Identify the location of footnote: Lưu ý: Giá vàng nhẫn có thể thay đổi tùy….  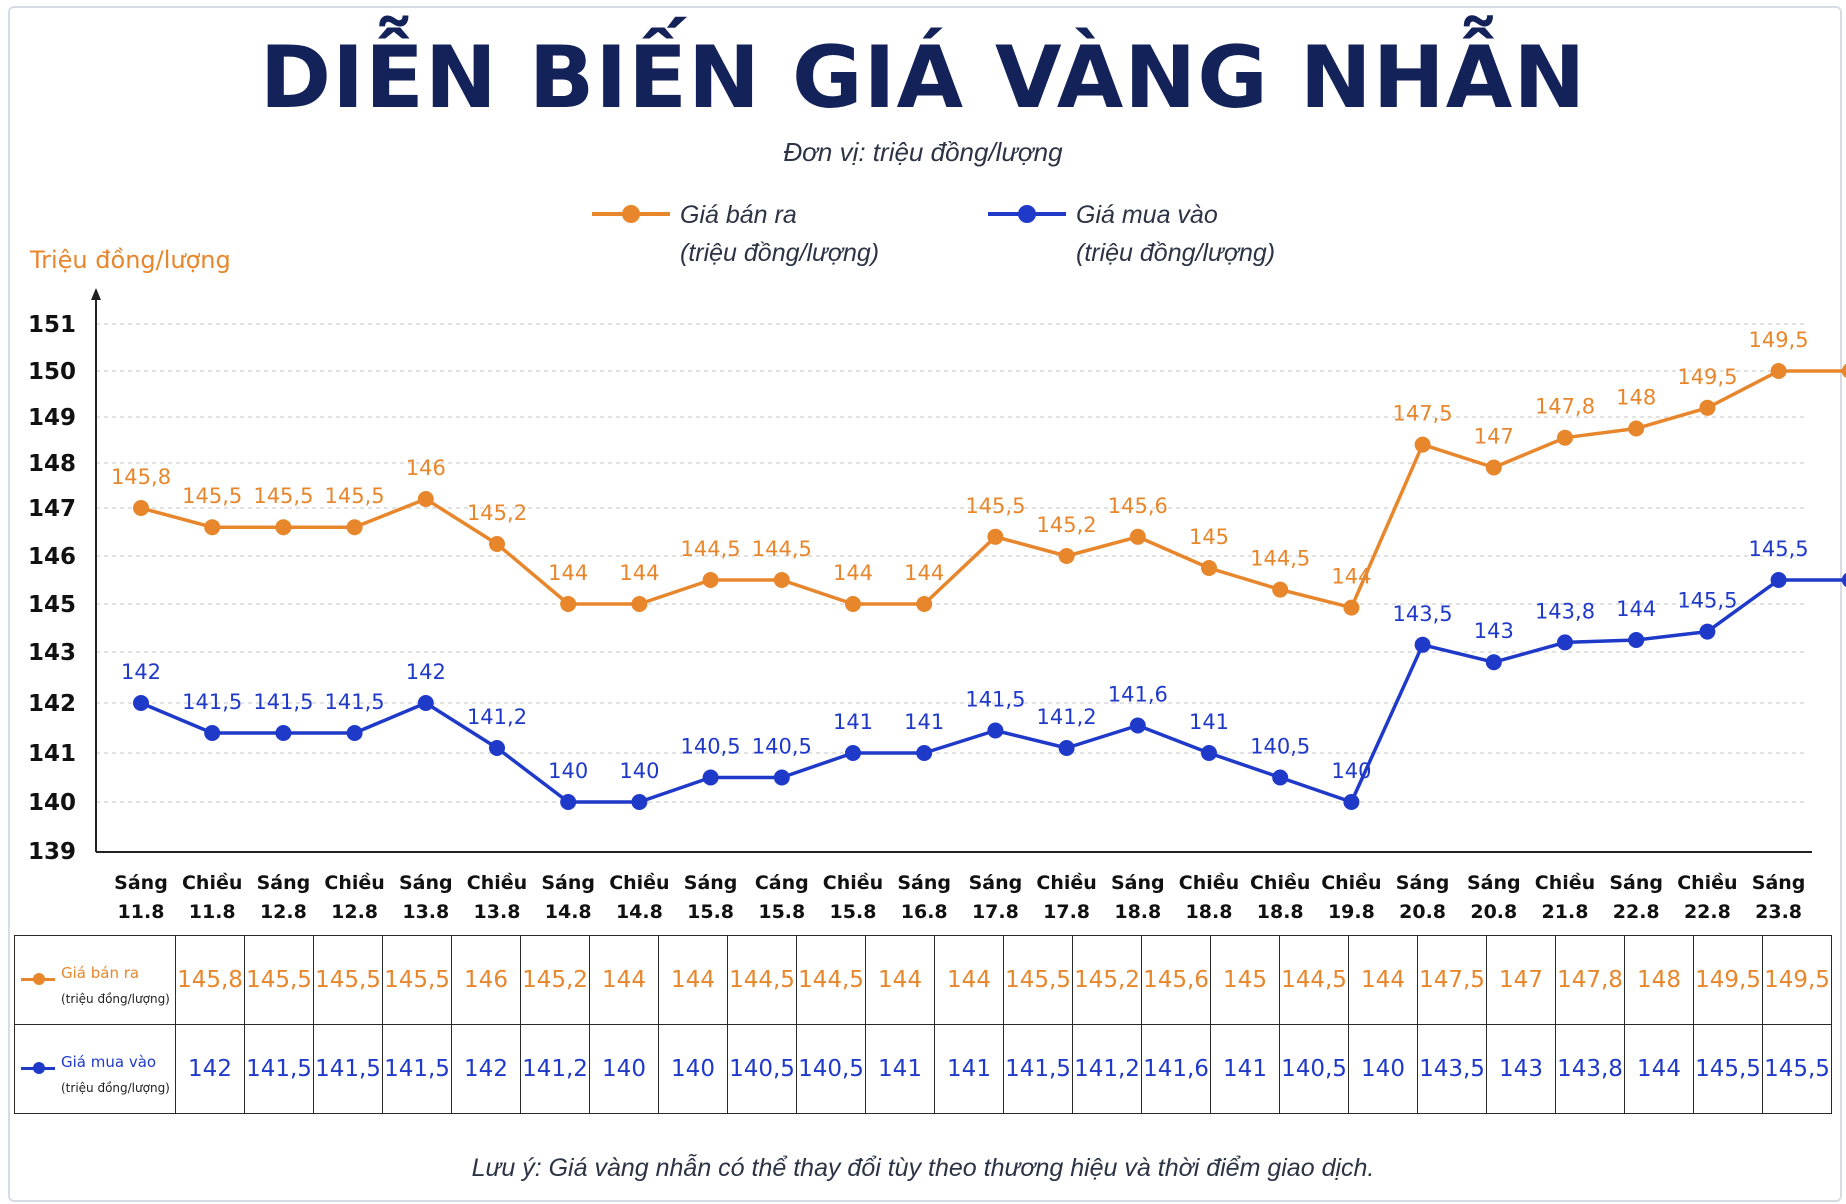
(923, 1168).